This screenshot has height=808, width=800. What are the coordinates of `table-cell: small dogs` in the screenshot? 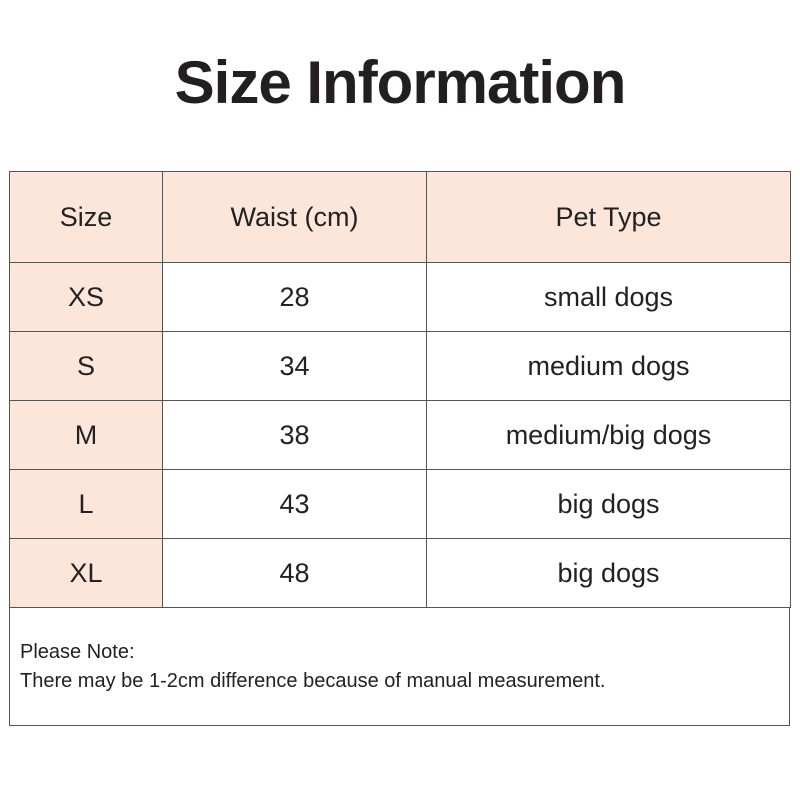 It's located at (608, 297).